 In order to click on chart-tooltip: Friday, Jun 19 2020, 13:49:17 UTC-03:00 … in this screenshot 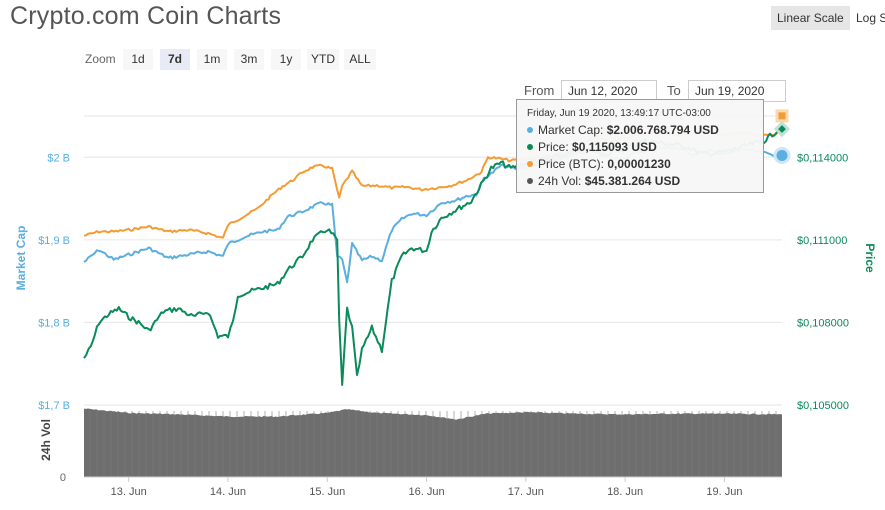, I will do `click(640, 146)`.